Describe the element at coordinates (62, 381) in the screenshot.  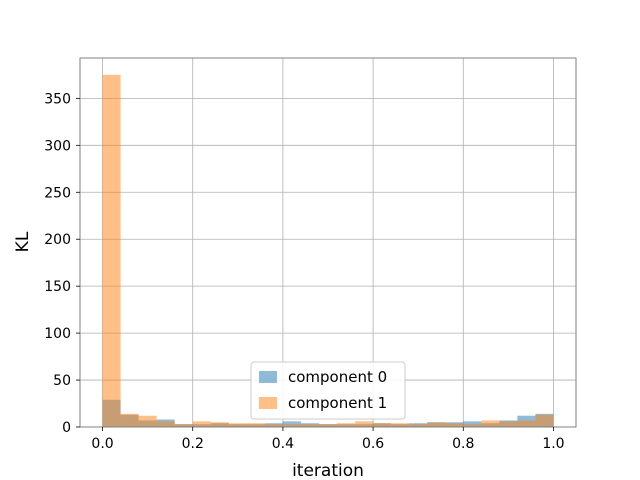
I see `y-tick-label: 50` at that location.